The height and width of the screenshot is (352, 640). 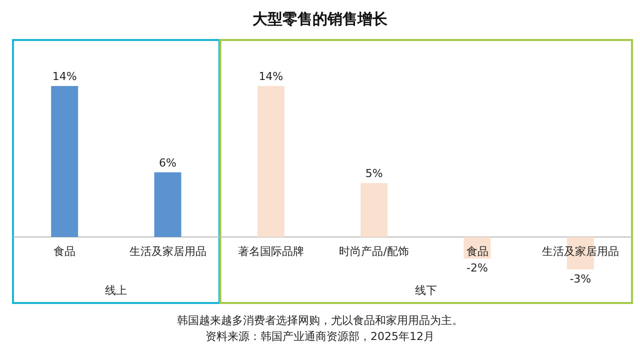 What do you see at coordinates (581, 279) in the screenshot?
I see `data-label: -3%` at bounding box center [581, 279].